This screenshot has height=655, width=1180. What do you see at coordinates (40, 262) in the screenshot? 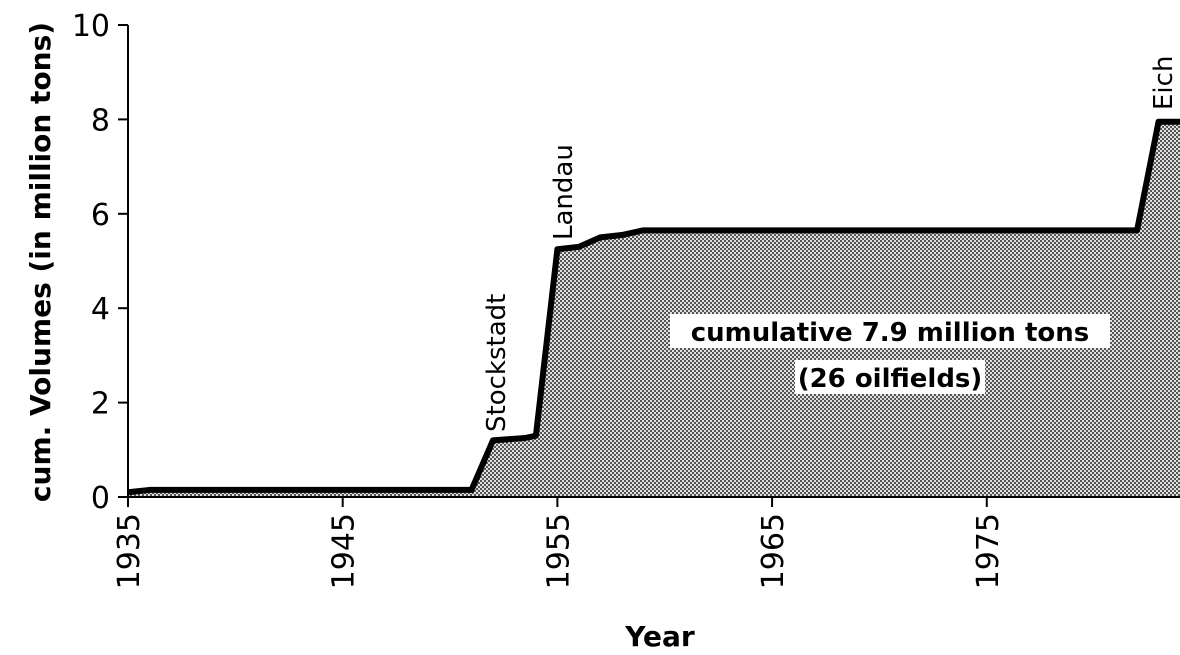
I see `y-axis-title: cum. Volumes (in million tons)` at bounding box center [40, 262].